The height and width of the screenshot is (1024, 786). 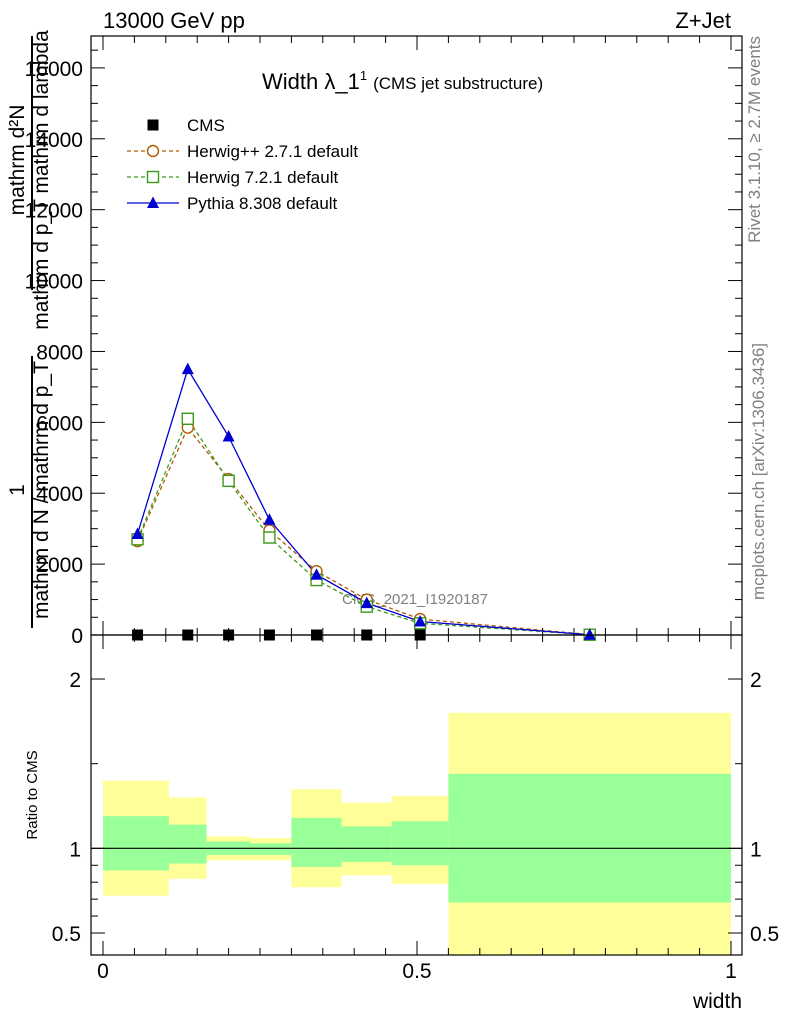 What do you see at coordinates (54, 282) in the screenshot?
I see `y-tick-label: 10000` at bounding box center [54, 282].